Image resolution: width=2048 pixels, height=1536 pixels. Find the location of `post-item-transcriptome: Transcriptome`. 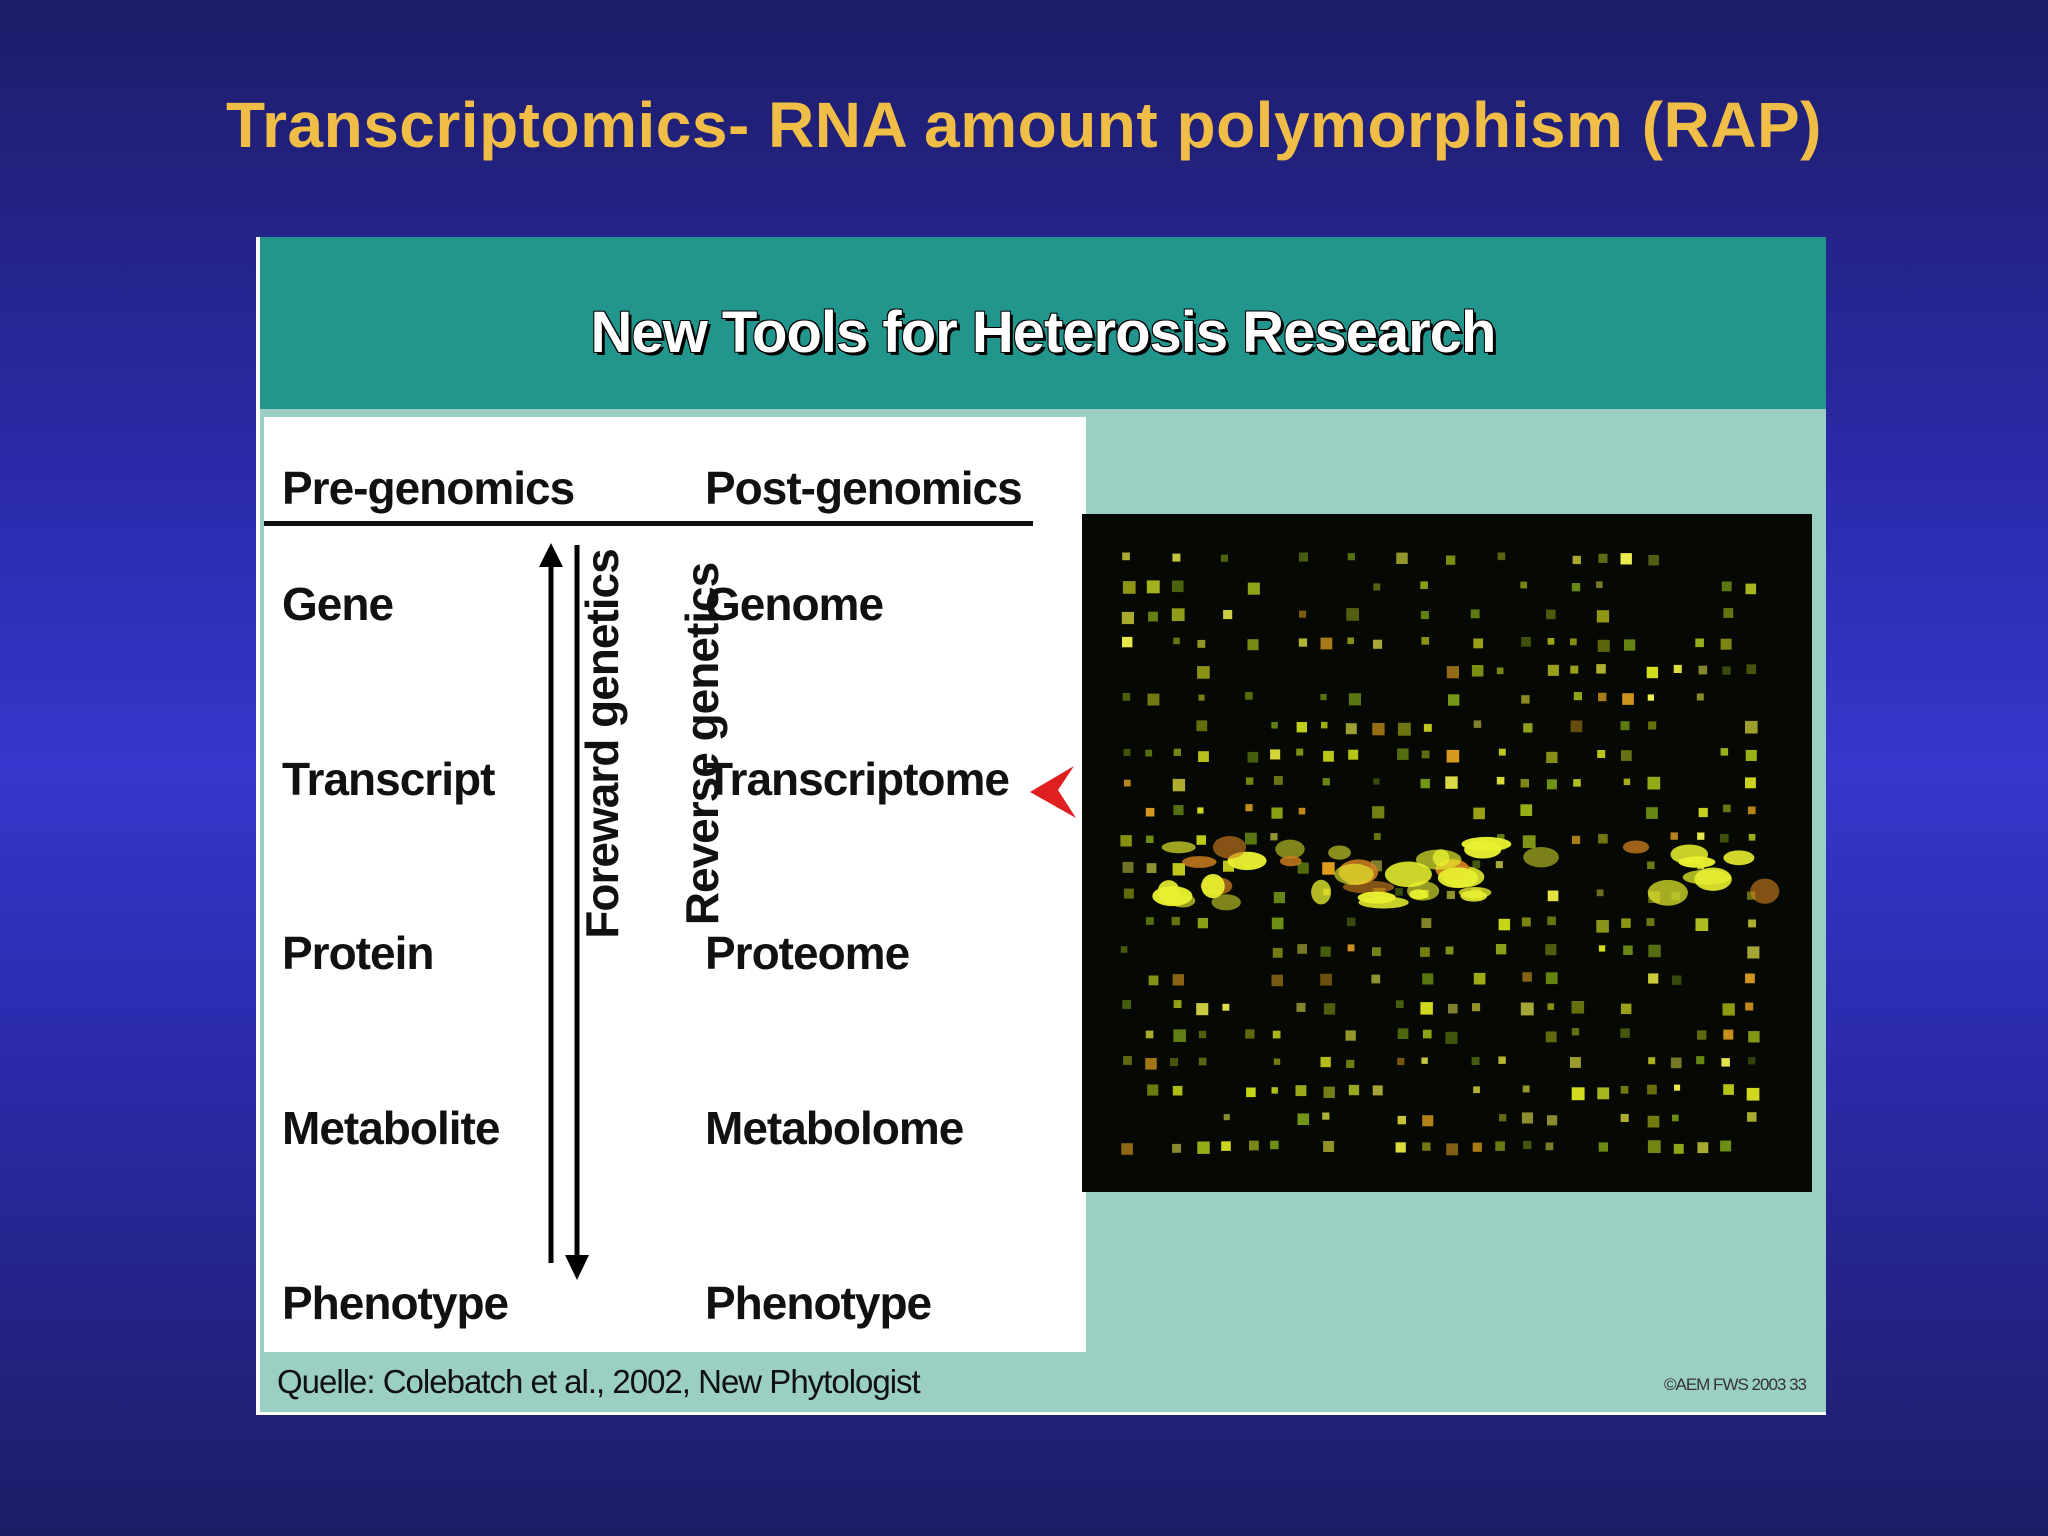

post-item-transcriptome: Transcriptome is located at coordinates (857, 779).